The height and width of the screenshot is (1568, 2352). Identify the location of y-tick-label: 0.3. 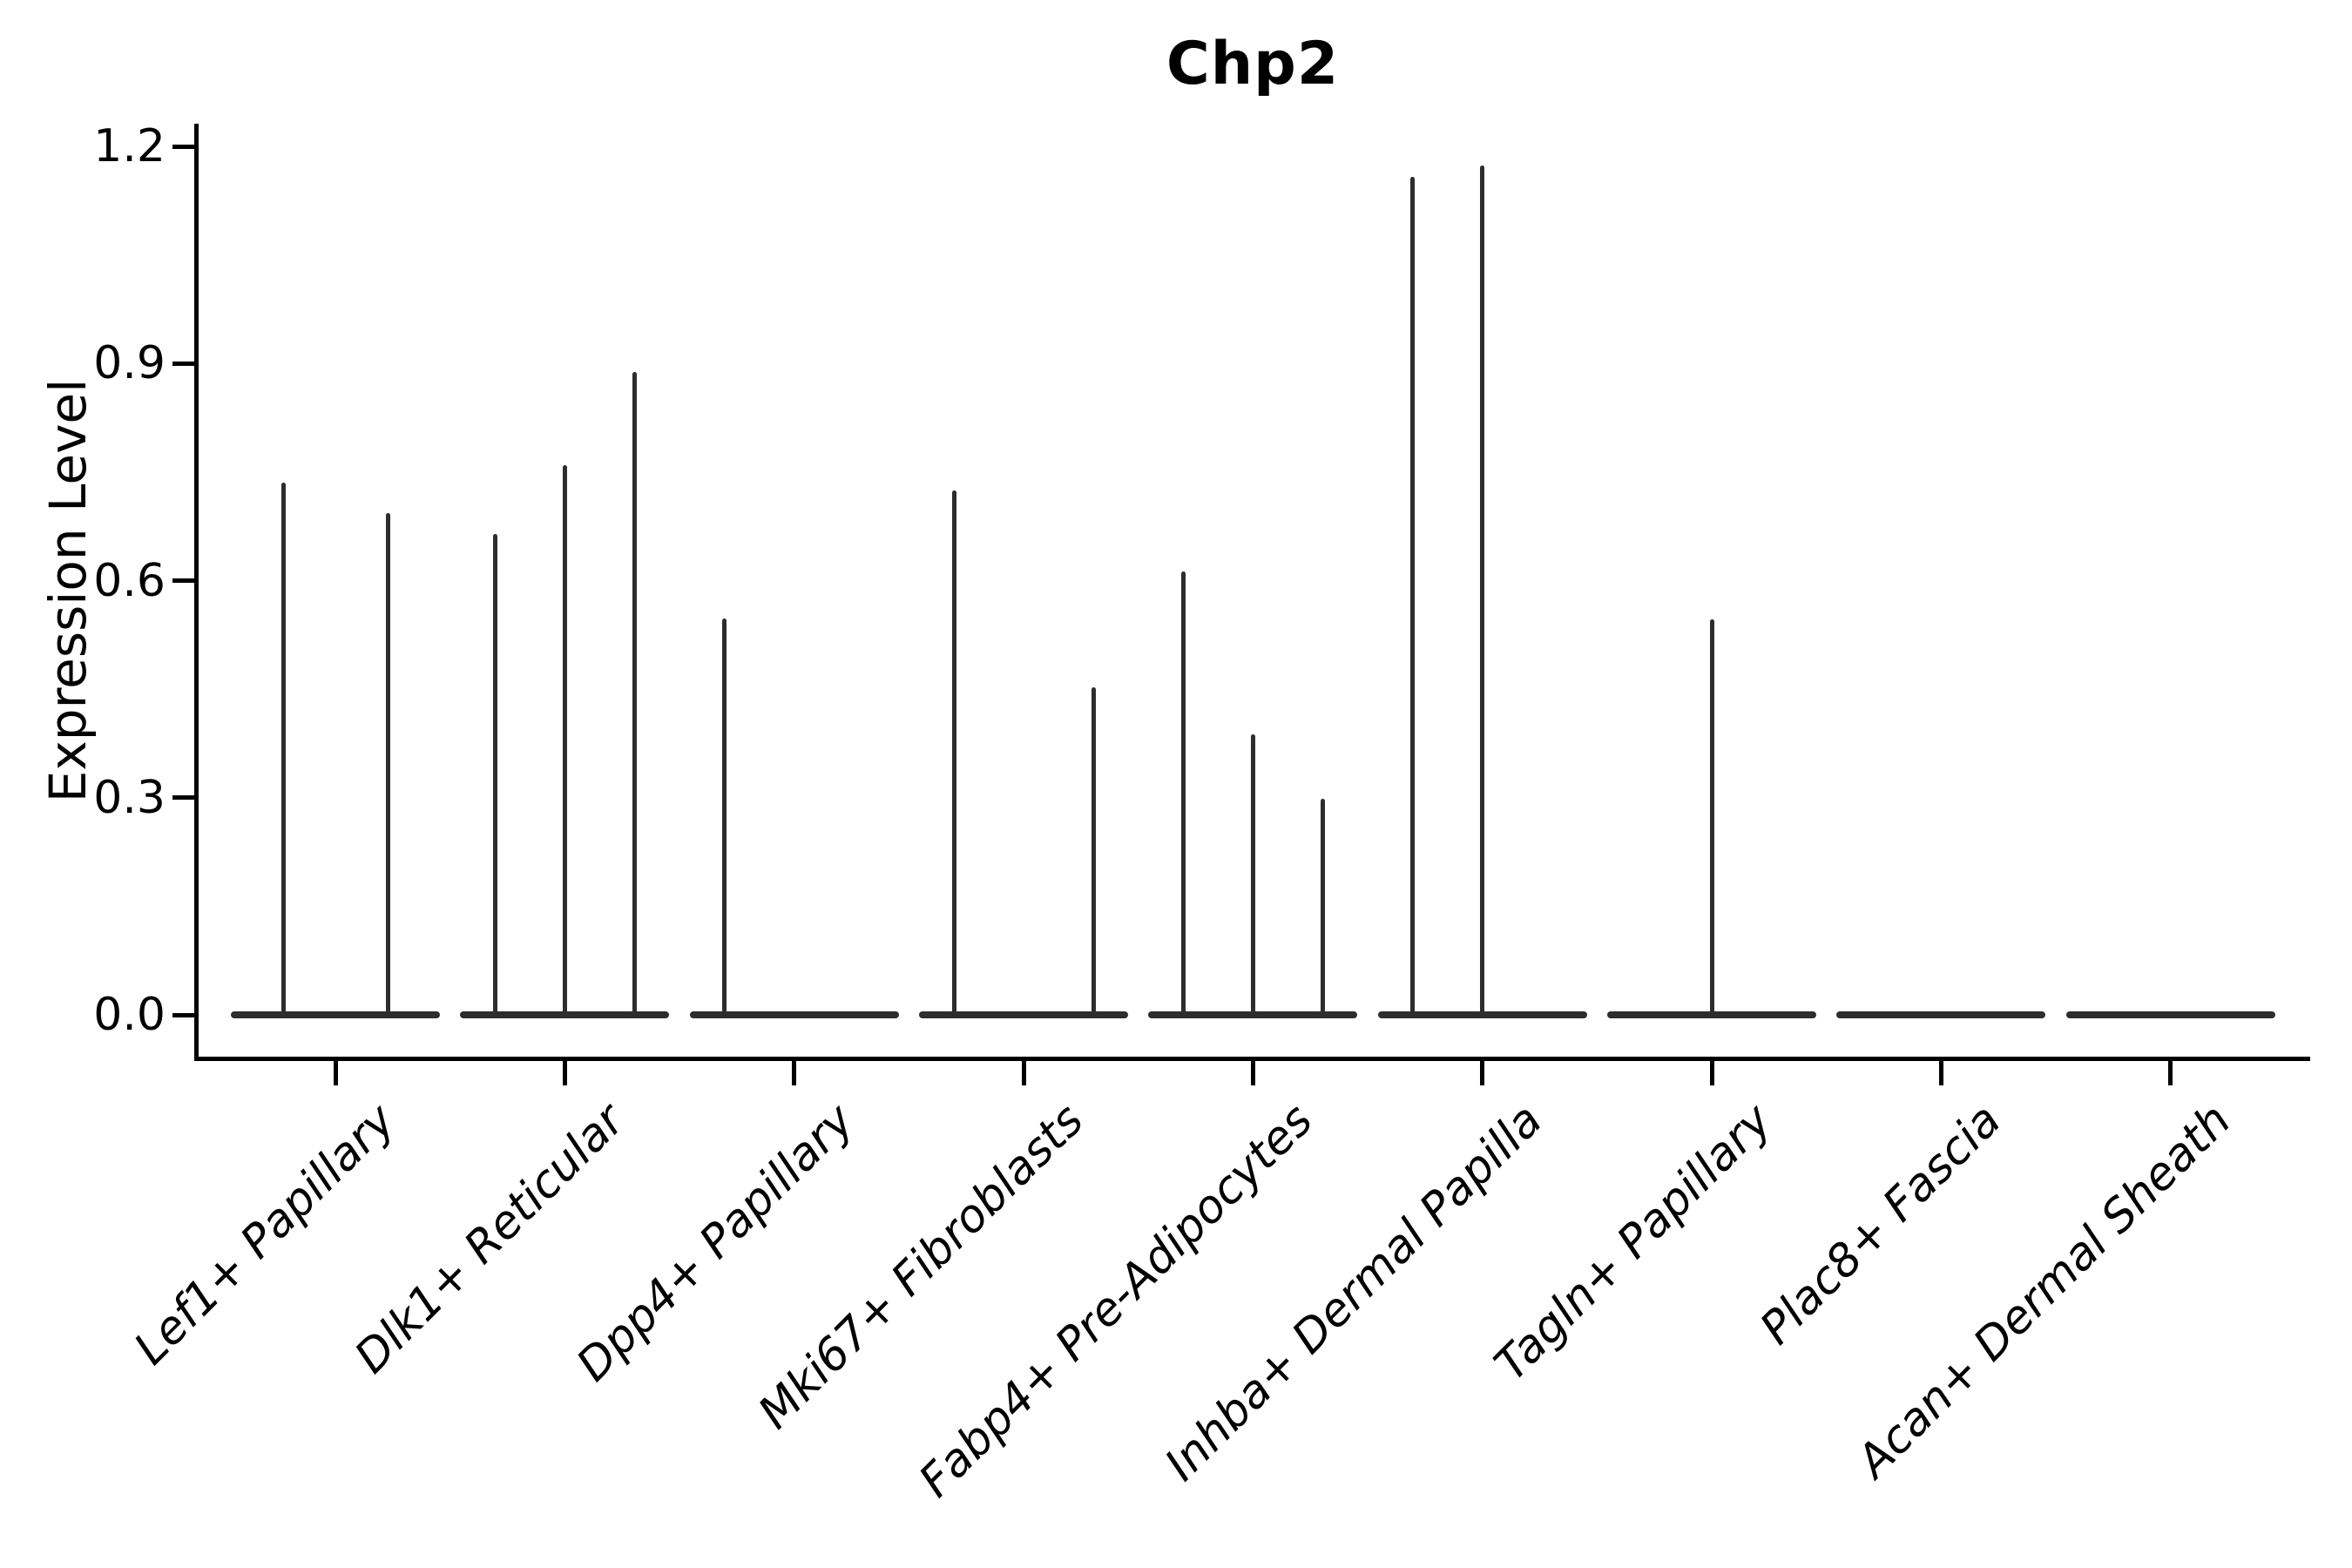
(129, 797).